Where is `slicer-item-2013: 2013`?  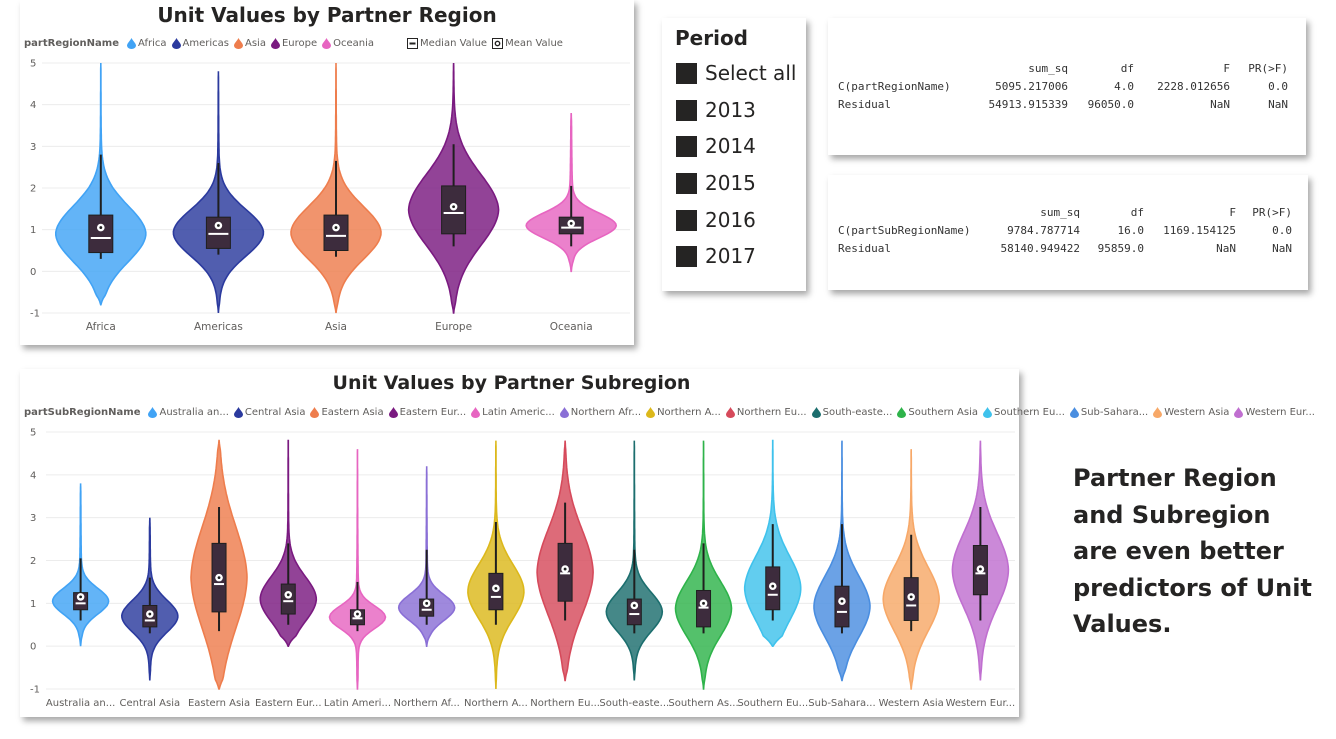
slicer-item-2013: 2013 is located at coordinates (716, 110).